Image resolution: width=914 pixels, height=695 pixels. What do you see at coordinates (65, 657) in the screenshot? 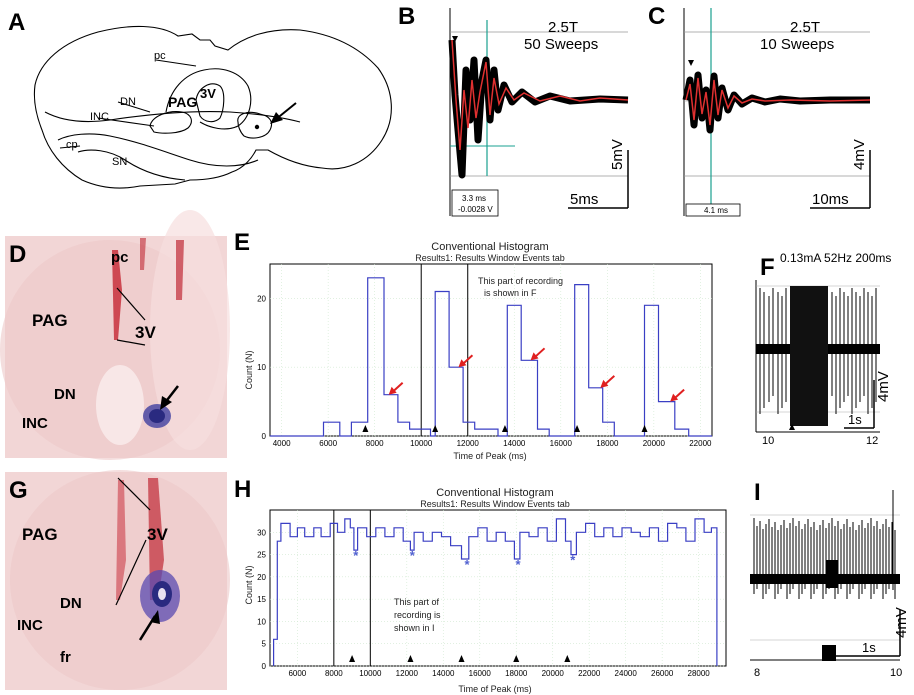
I see `label-g-fr: fr` at bounding box center [65, 657].